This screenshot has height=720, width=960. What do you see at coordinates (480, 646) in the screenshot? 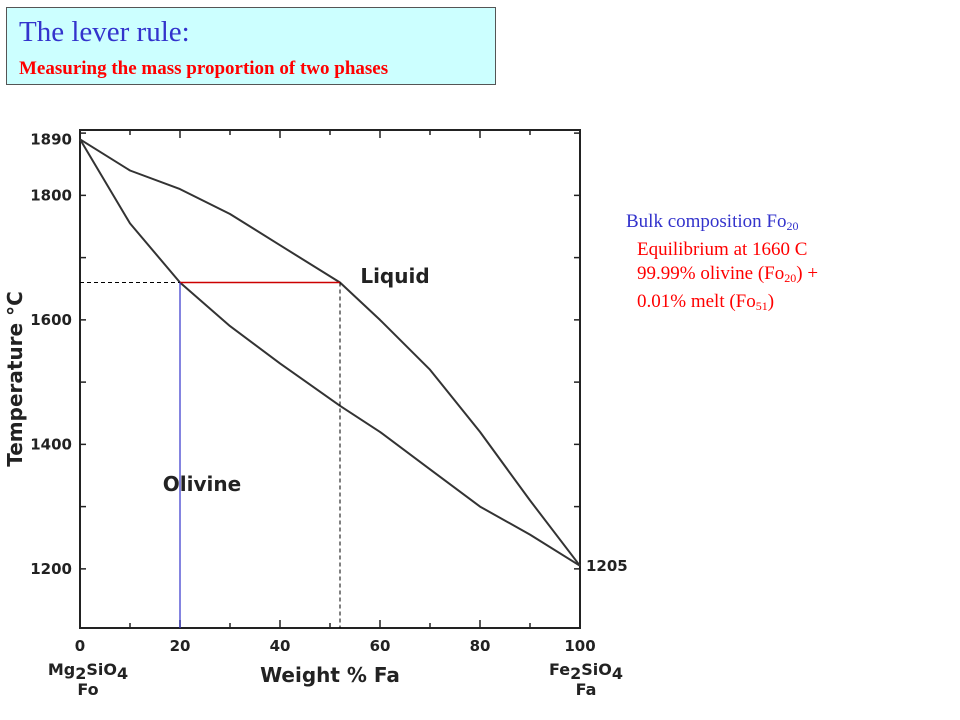
I see `x-tick-label: 80` at bounding box center [480, 646].